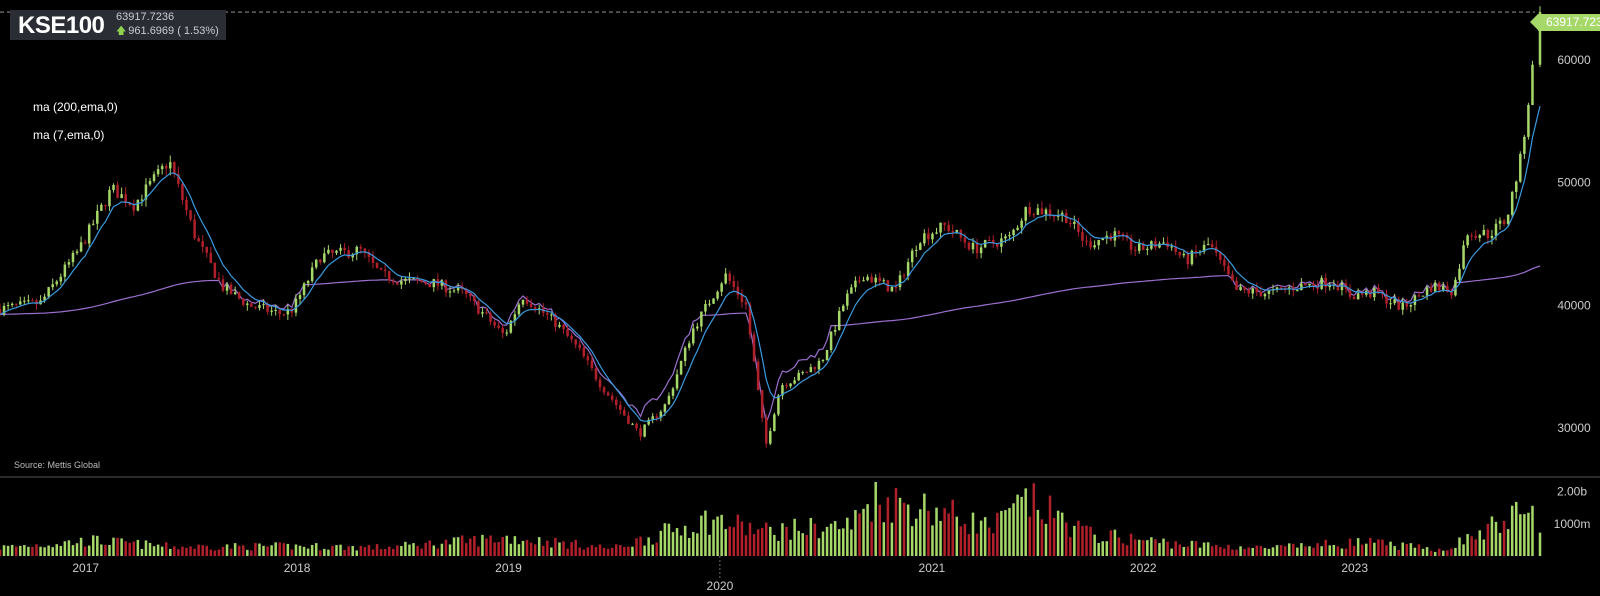 The height and width of the screenshot is (596, 1600). Describe the element at coordinates (508, 568) in the screenshot. I see `x-tick-label: 2019` at that location.